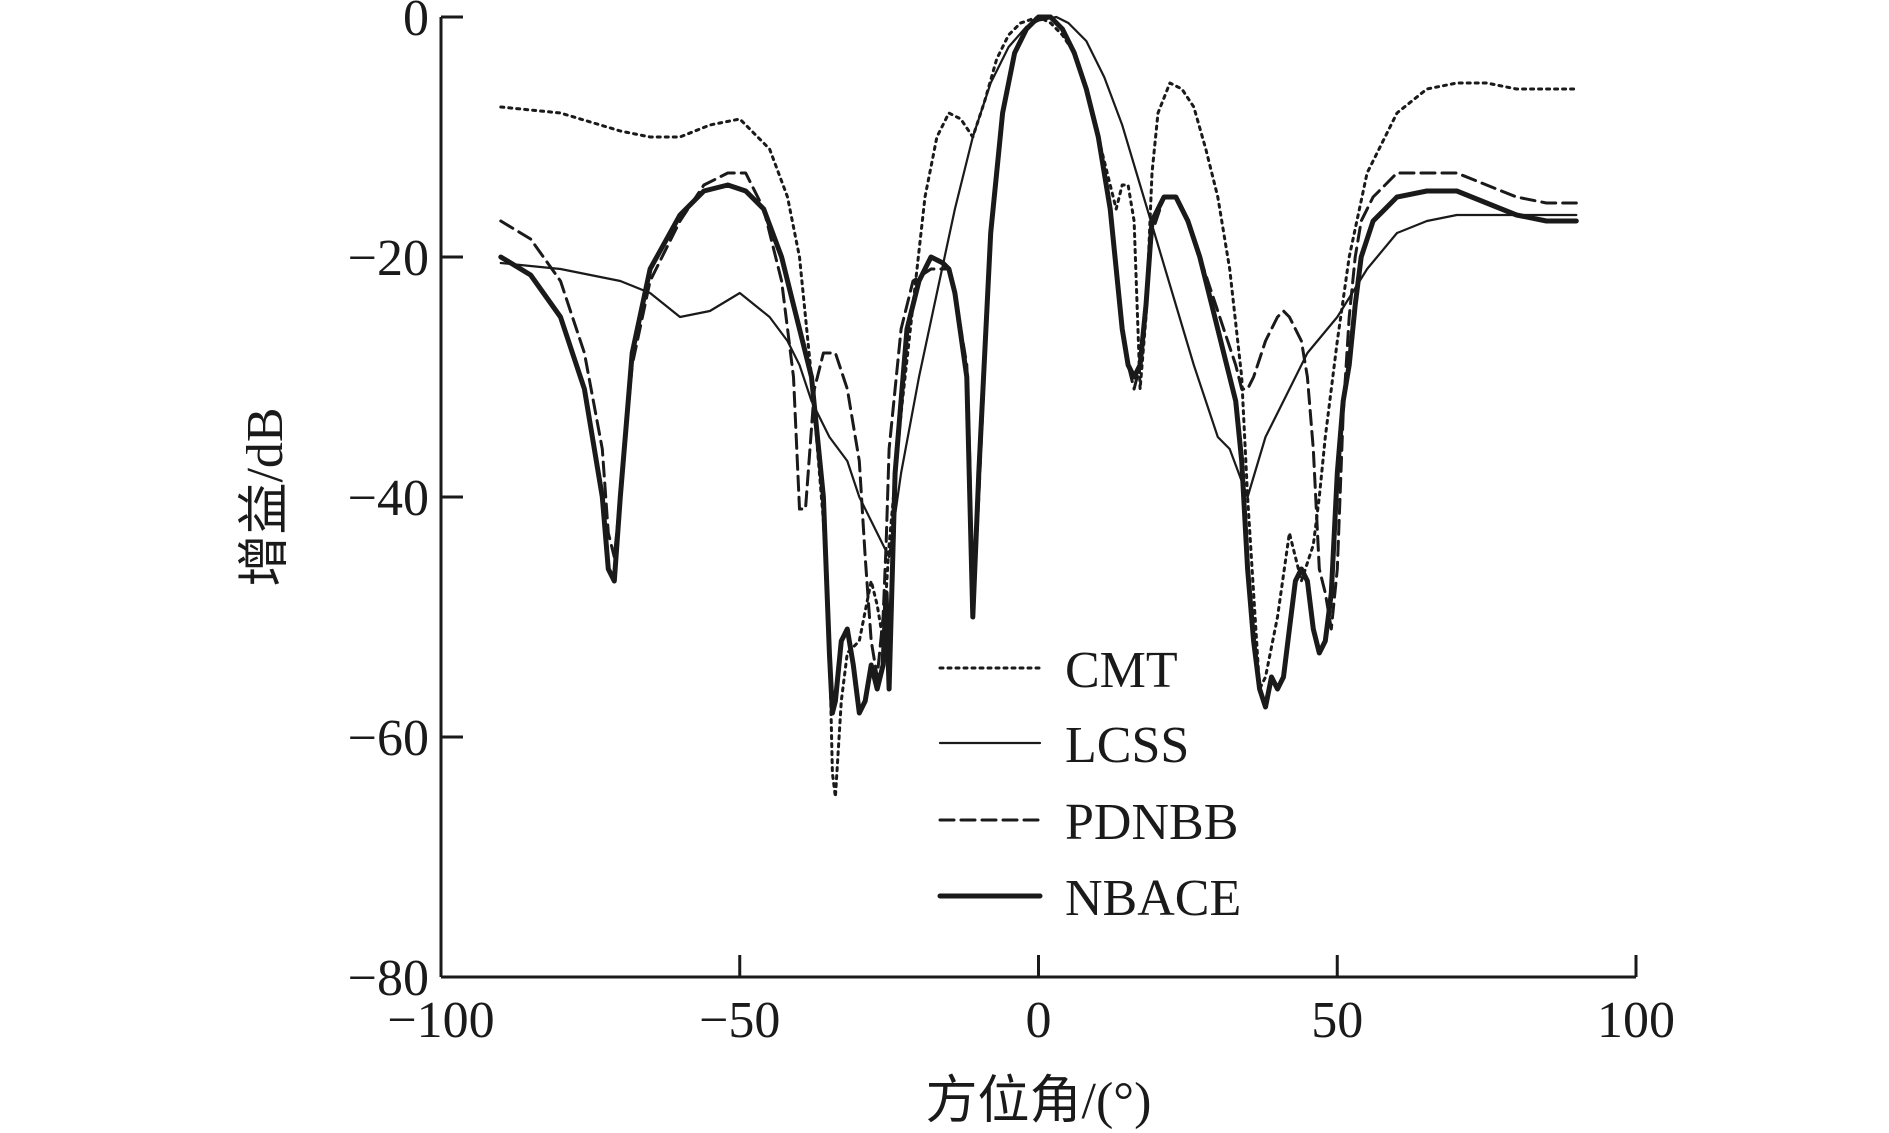 Image resolution: width=1889 pixels, height=1133 pixels. I want to click on x-tick-label: −50, so click(739, 1020).